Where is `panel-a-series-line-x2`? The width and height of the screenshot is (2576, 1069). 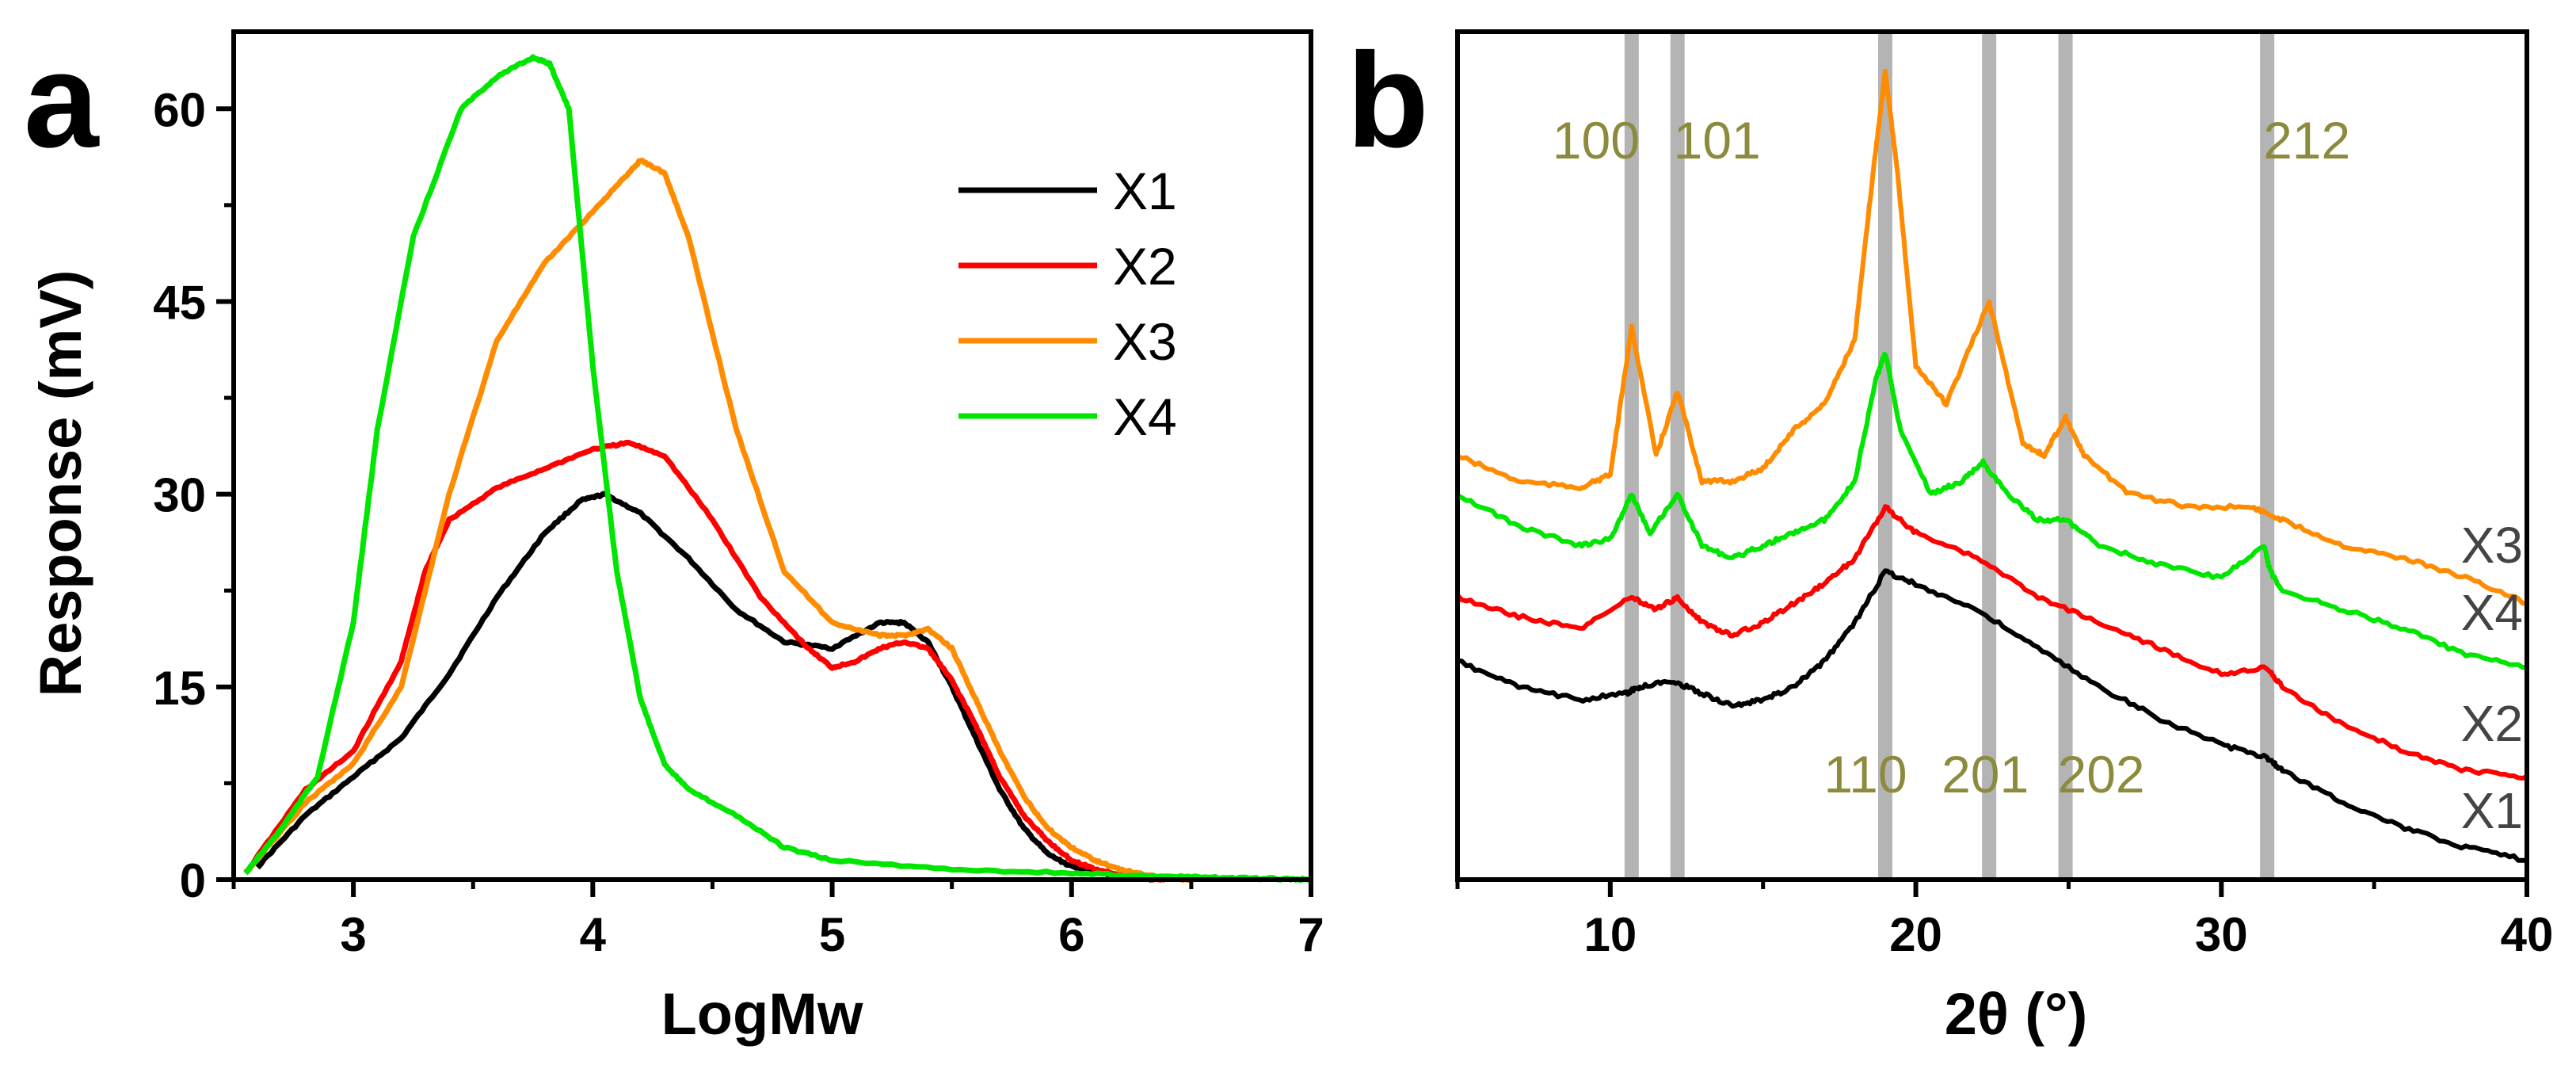 panel-a-series-line-x2 is located at coordinates (706, 661).